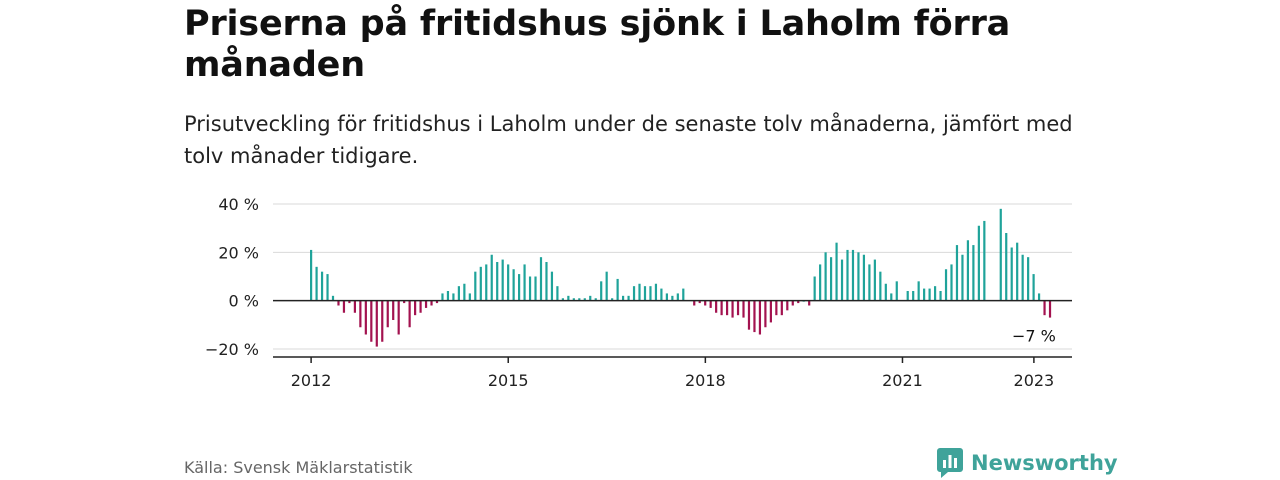  Describe the element at coordinates (311, 380) in the screenshot. I see `x-tick-label: 2012` at that location.